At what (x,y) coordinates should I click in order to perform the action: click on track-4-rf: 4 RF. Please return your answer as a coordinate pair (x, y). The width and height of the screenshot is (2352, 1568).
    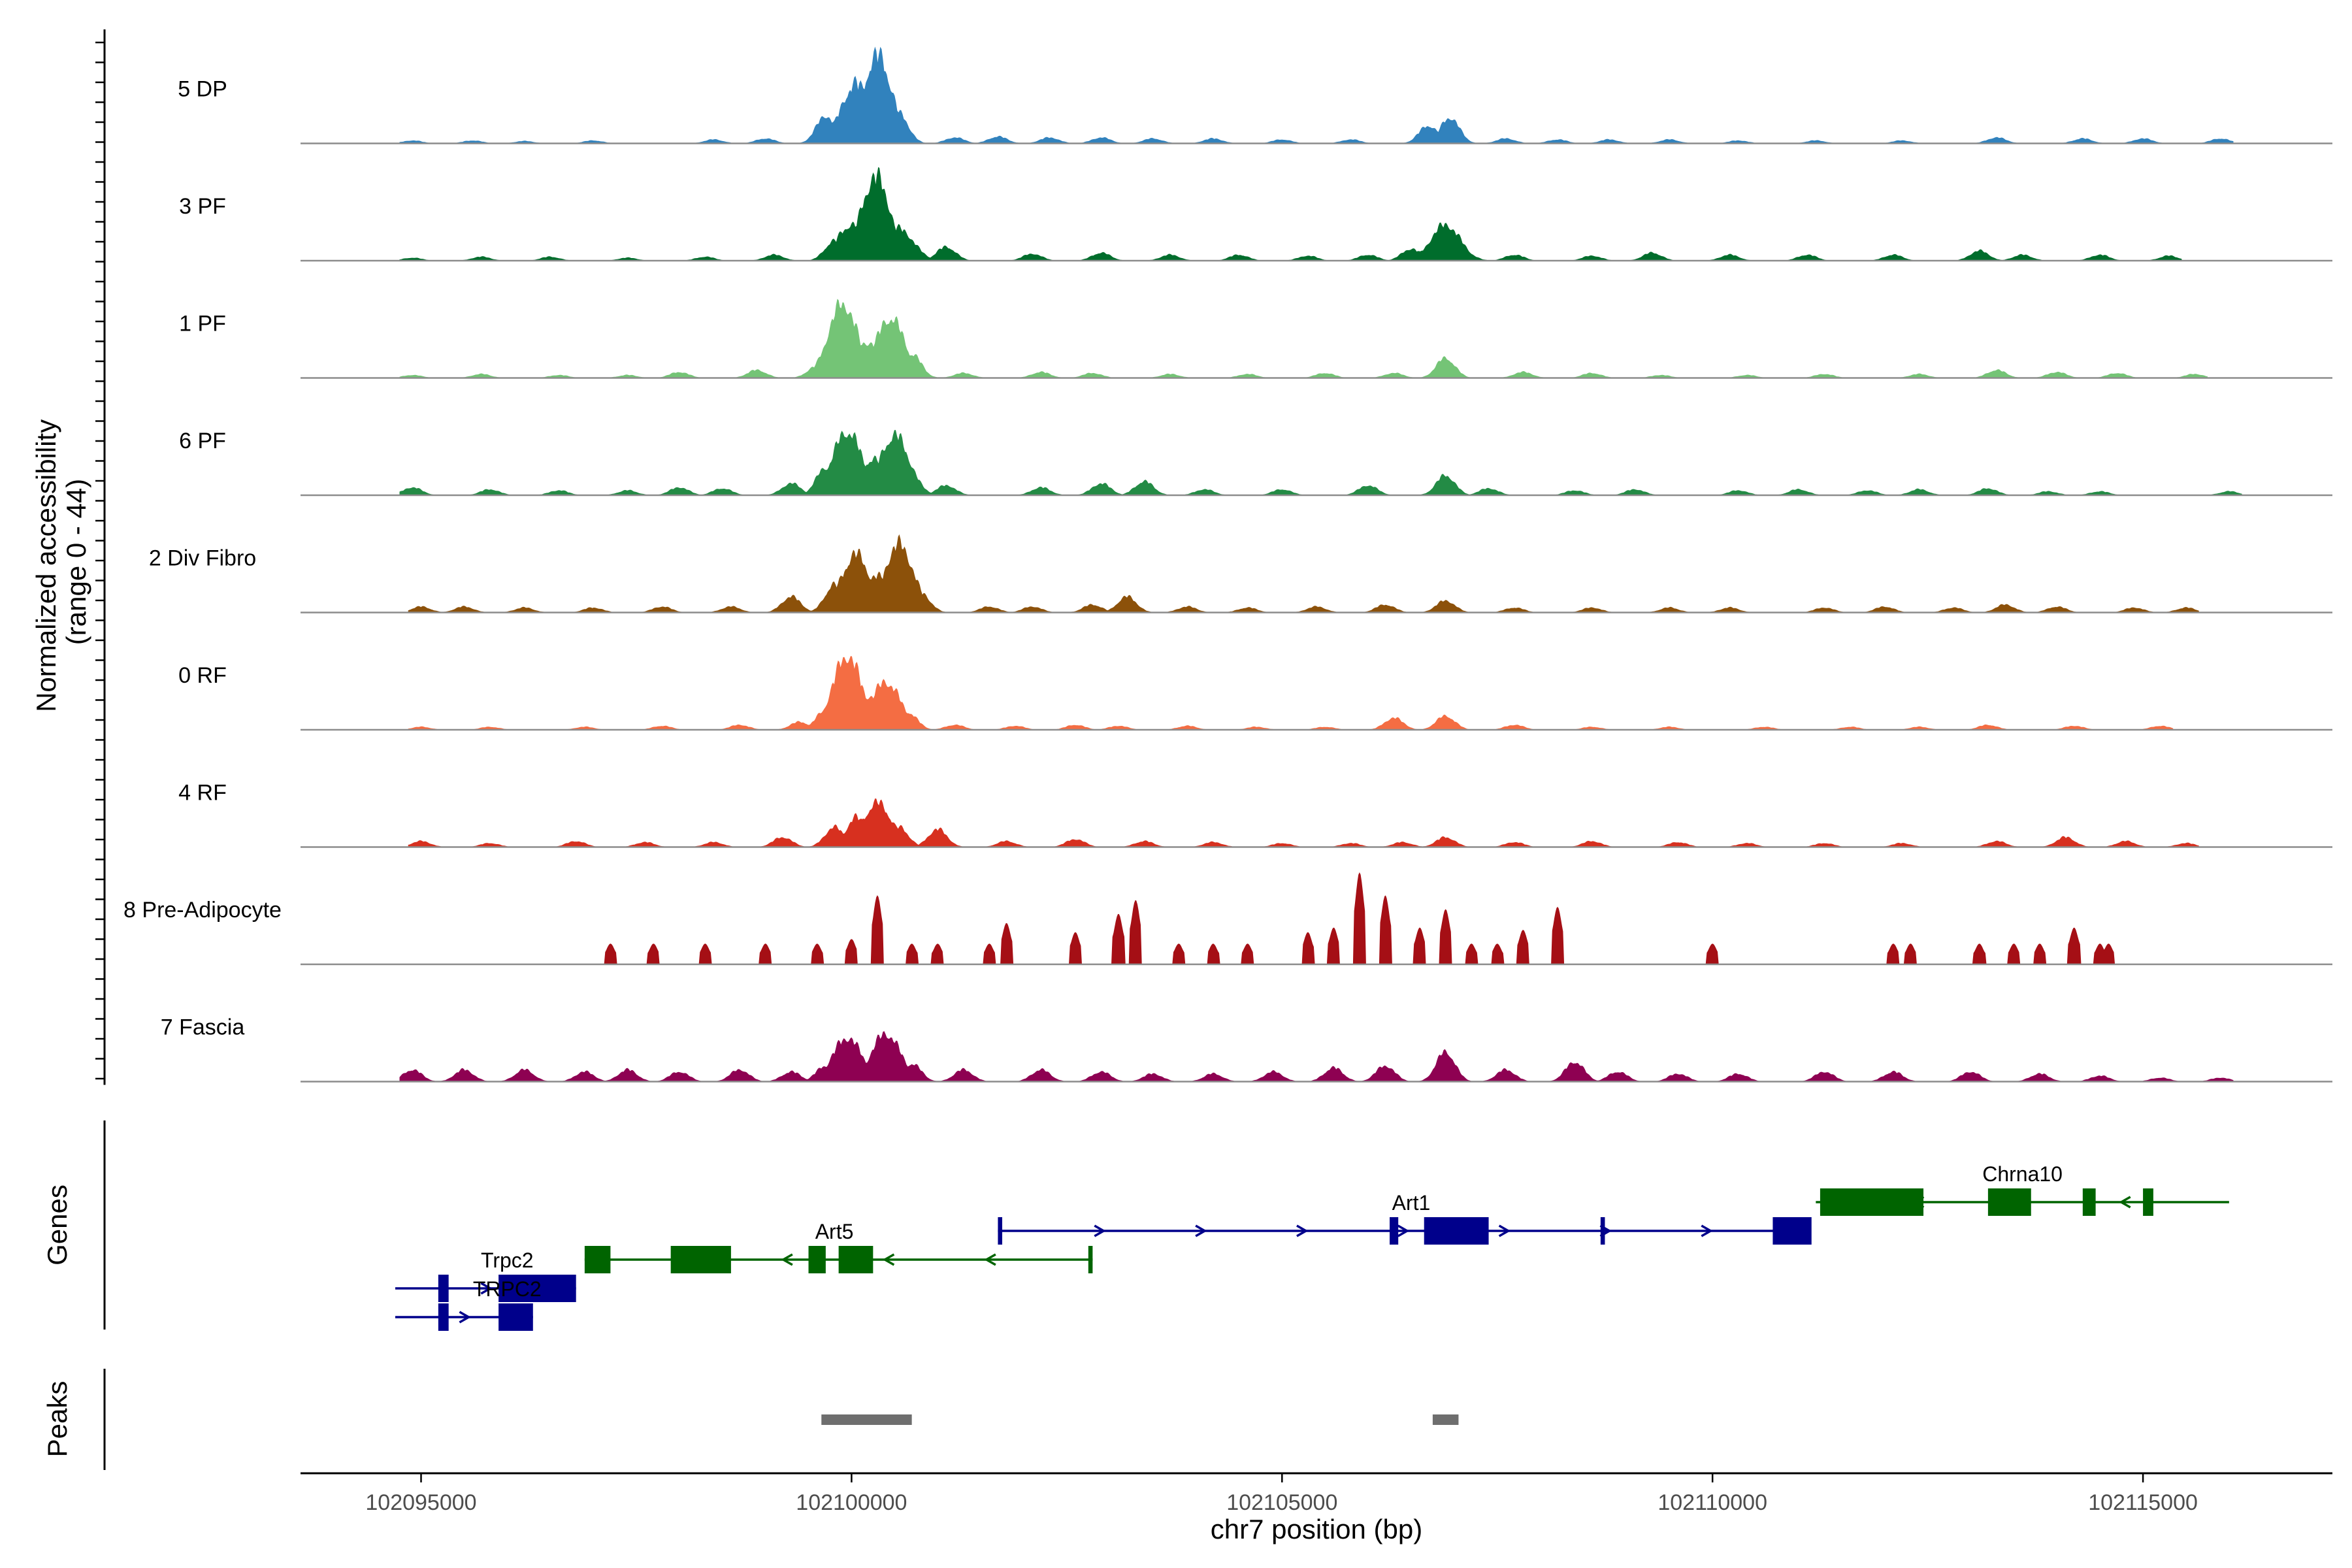
    Looking at the image, I should click on (1255, 814).